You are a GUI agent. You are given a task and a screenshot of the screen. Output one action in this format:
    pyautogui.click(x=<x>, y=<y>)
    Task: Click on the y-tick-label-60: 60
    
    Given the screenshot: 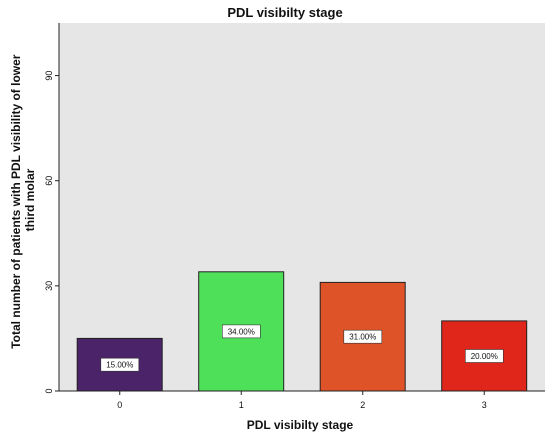 What is the action you would take?
    pyautogui.click(x=49, y=181)
    